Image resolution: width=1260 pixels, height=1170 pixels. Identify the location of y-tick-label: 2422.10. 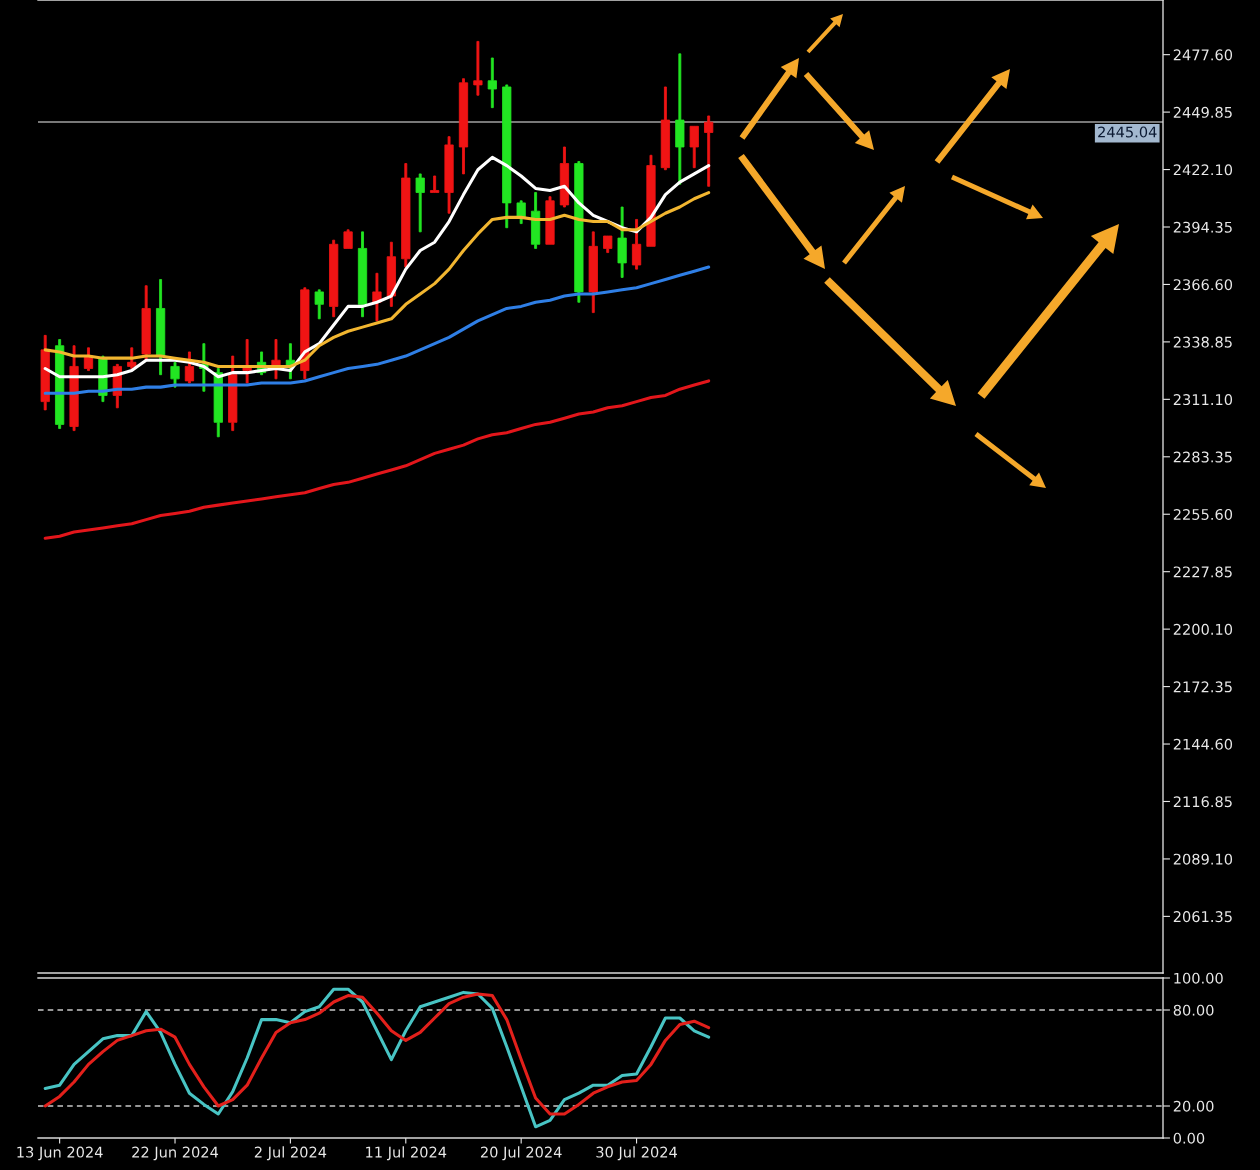
(1203, 170).